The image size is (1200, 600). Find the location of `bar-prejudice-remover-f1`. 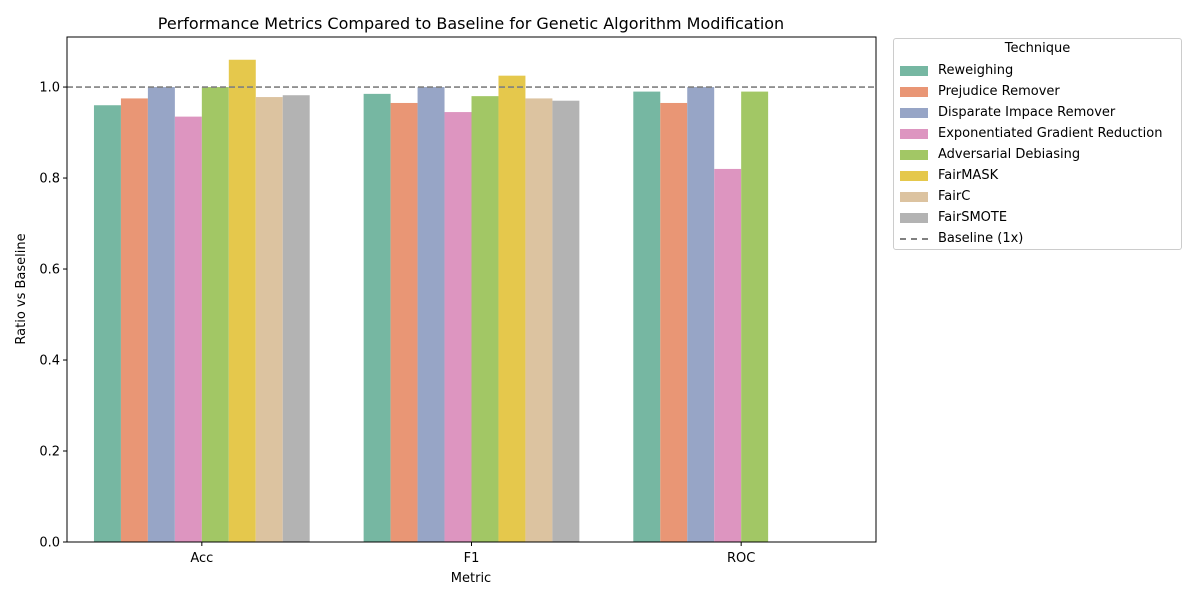

bar-prejudice-remover-f1 is located at coordinates (404, 322).